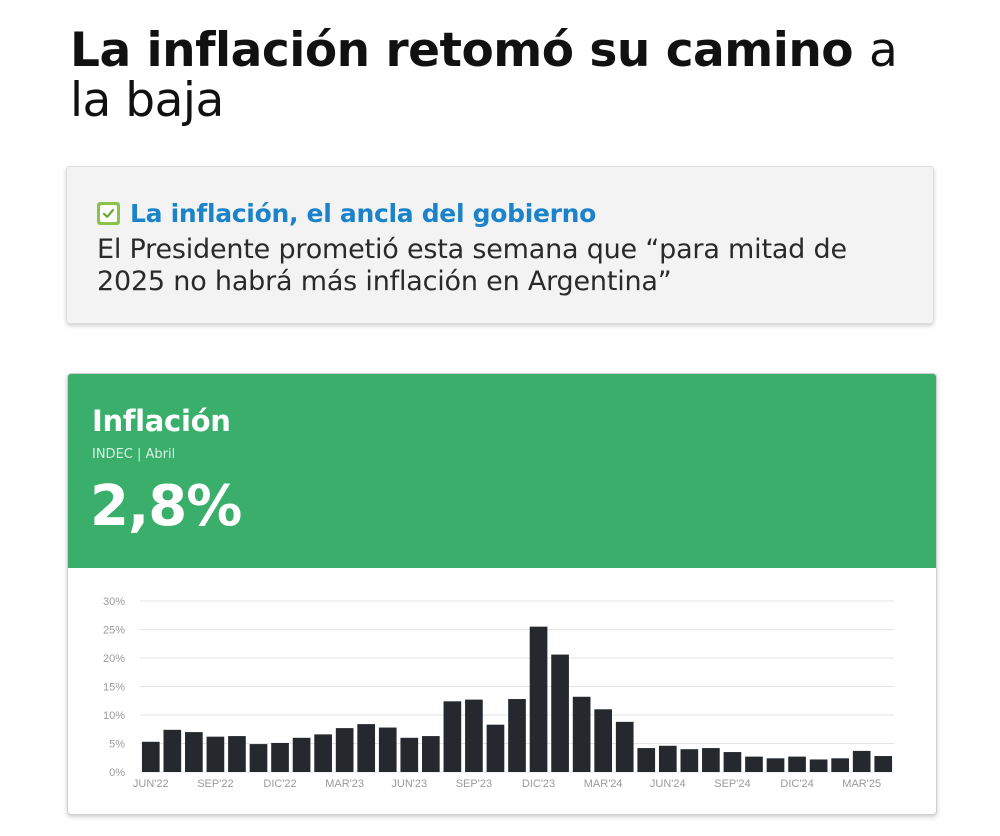 This screenshot has width=1000, height=836. What do you see at coordinates (114, 602) in the screenshot?
I see `y-tick-label: 30%` at bounding box center [114, 602].